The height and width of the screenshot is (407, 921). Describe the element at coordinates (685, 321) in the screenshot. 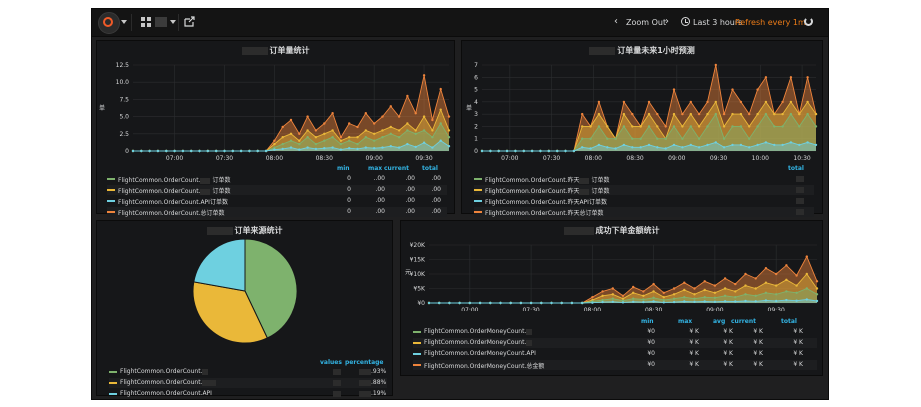

I see `legend-header-max: max` at that location.